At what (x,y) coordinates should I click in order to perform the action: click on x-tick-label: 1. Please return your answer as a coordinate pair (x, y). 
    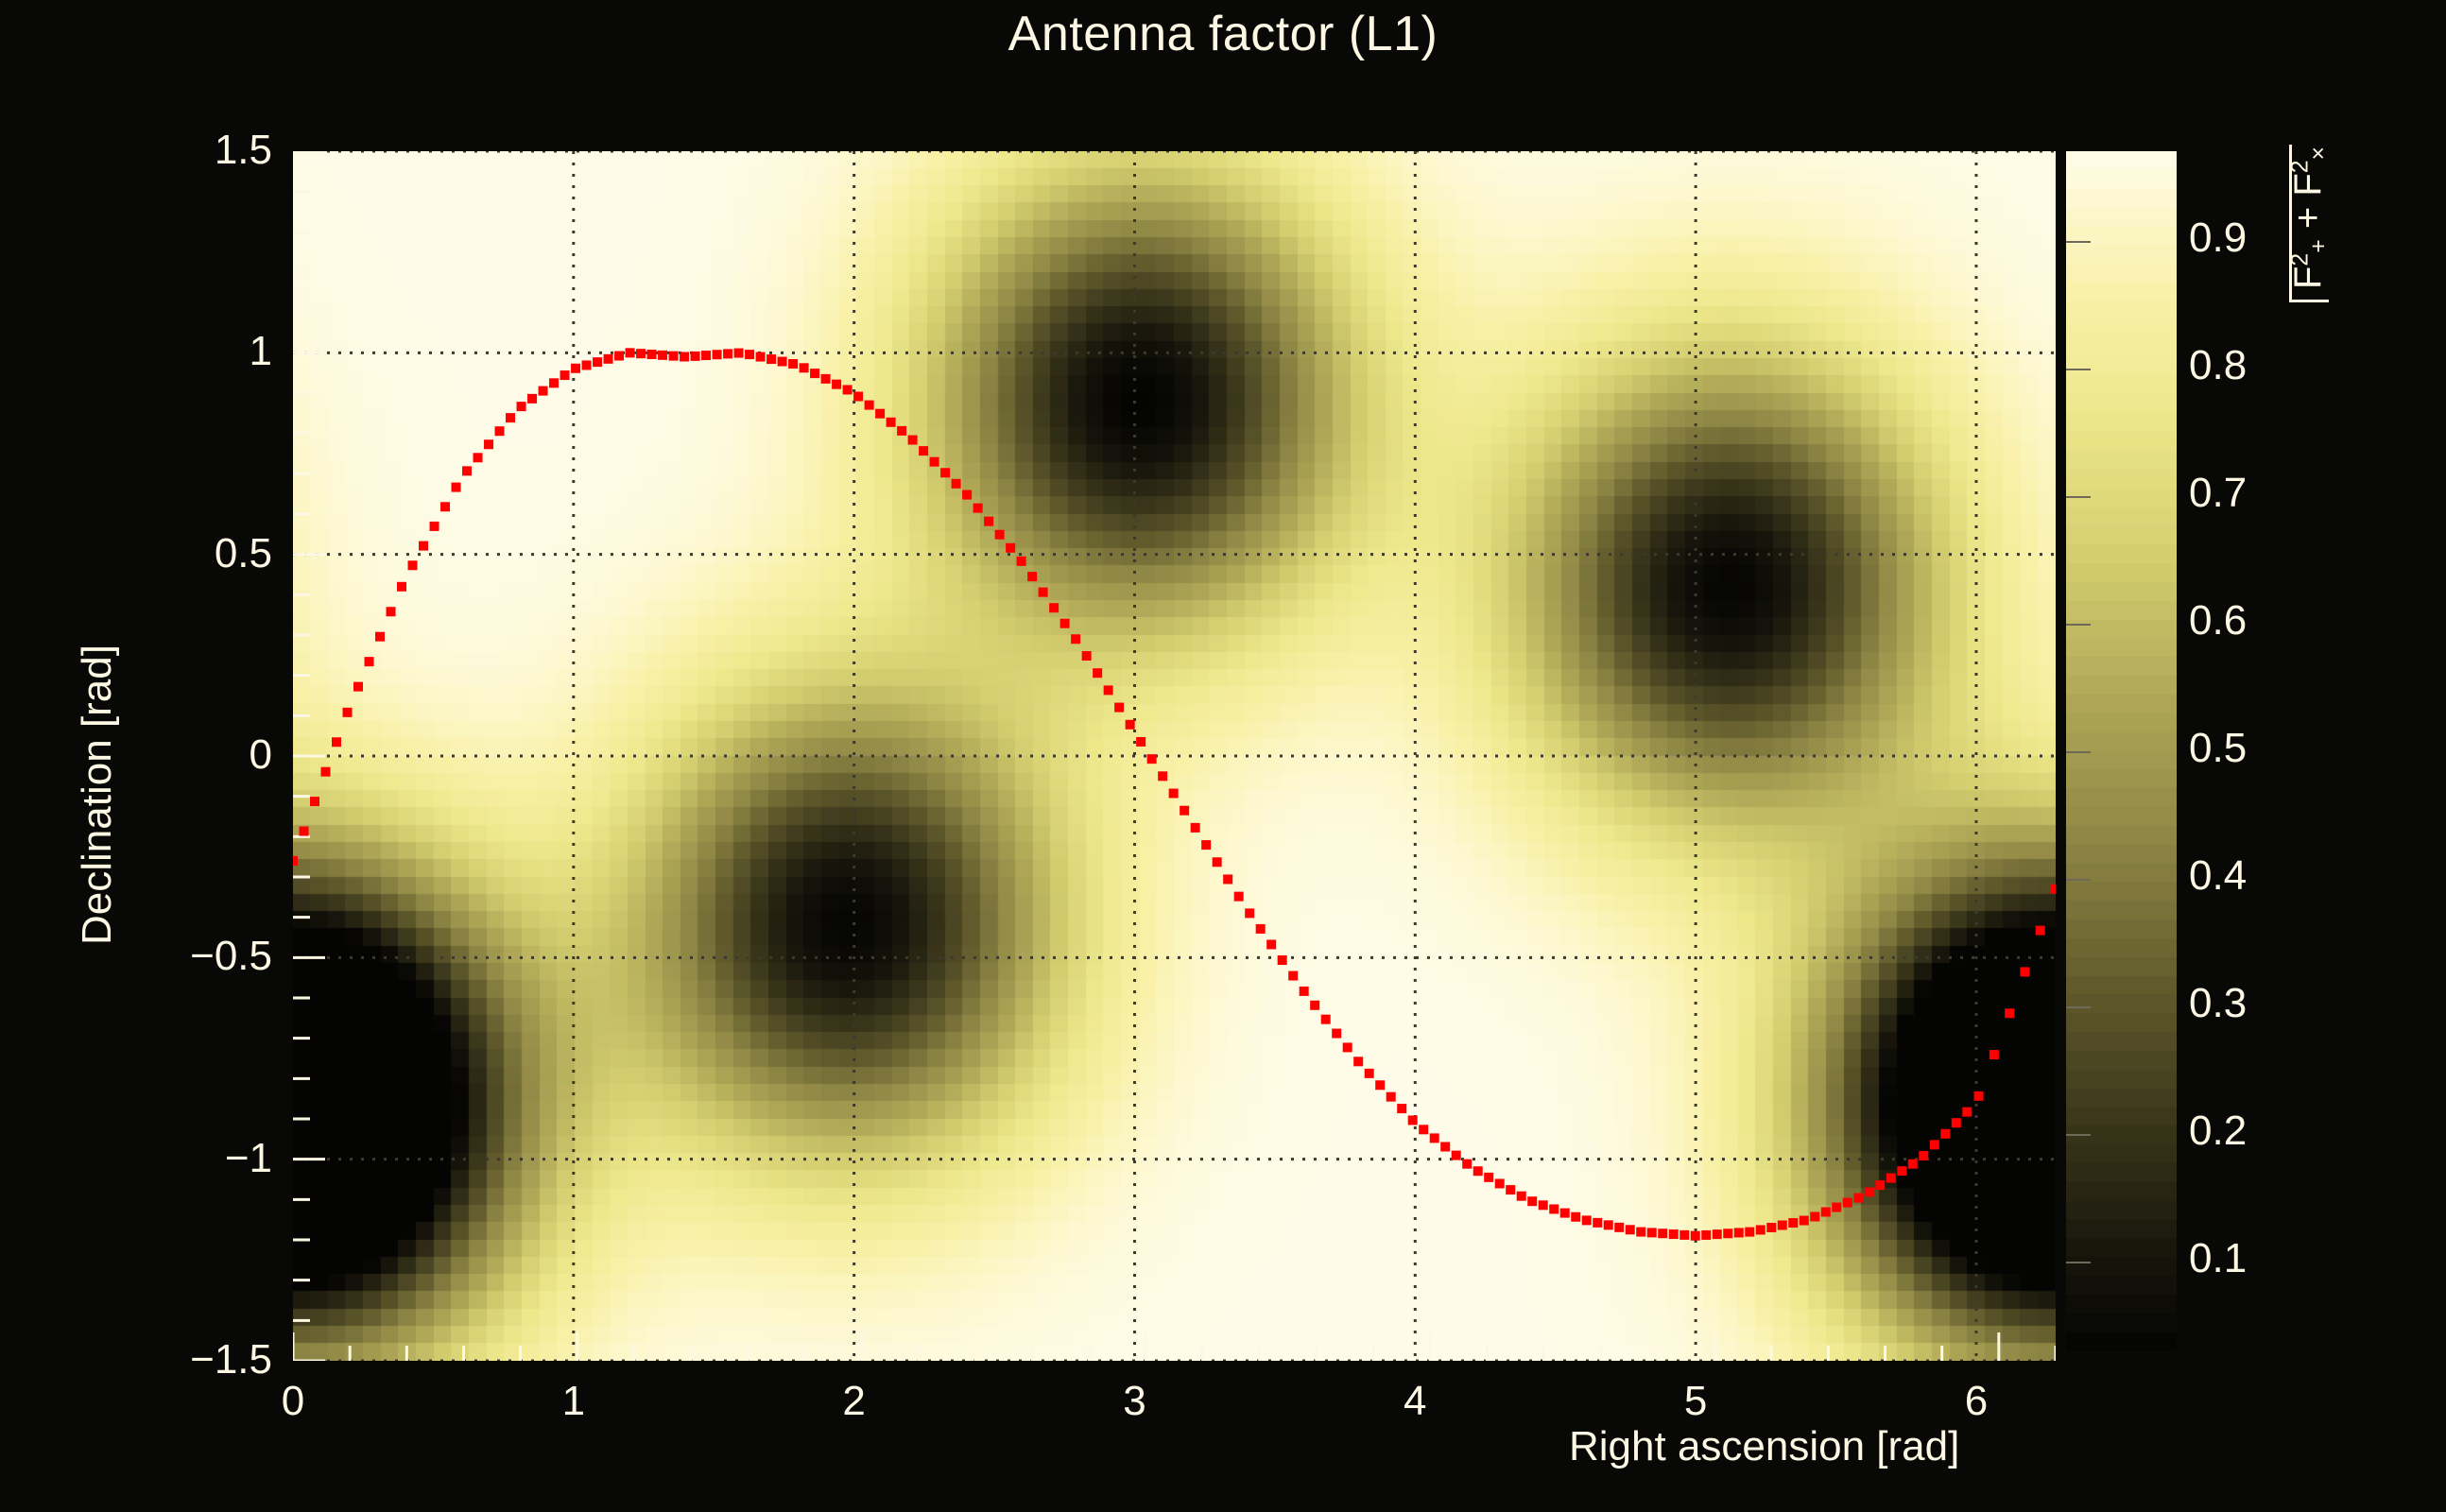
    Looking at the image, I should click on (573, 1401).